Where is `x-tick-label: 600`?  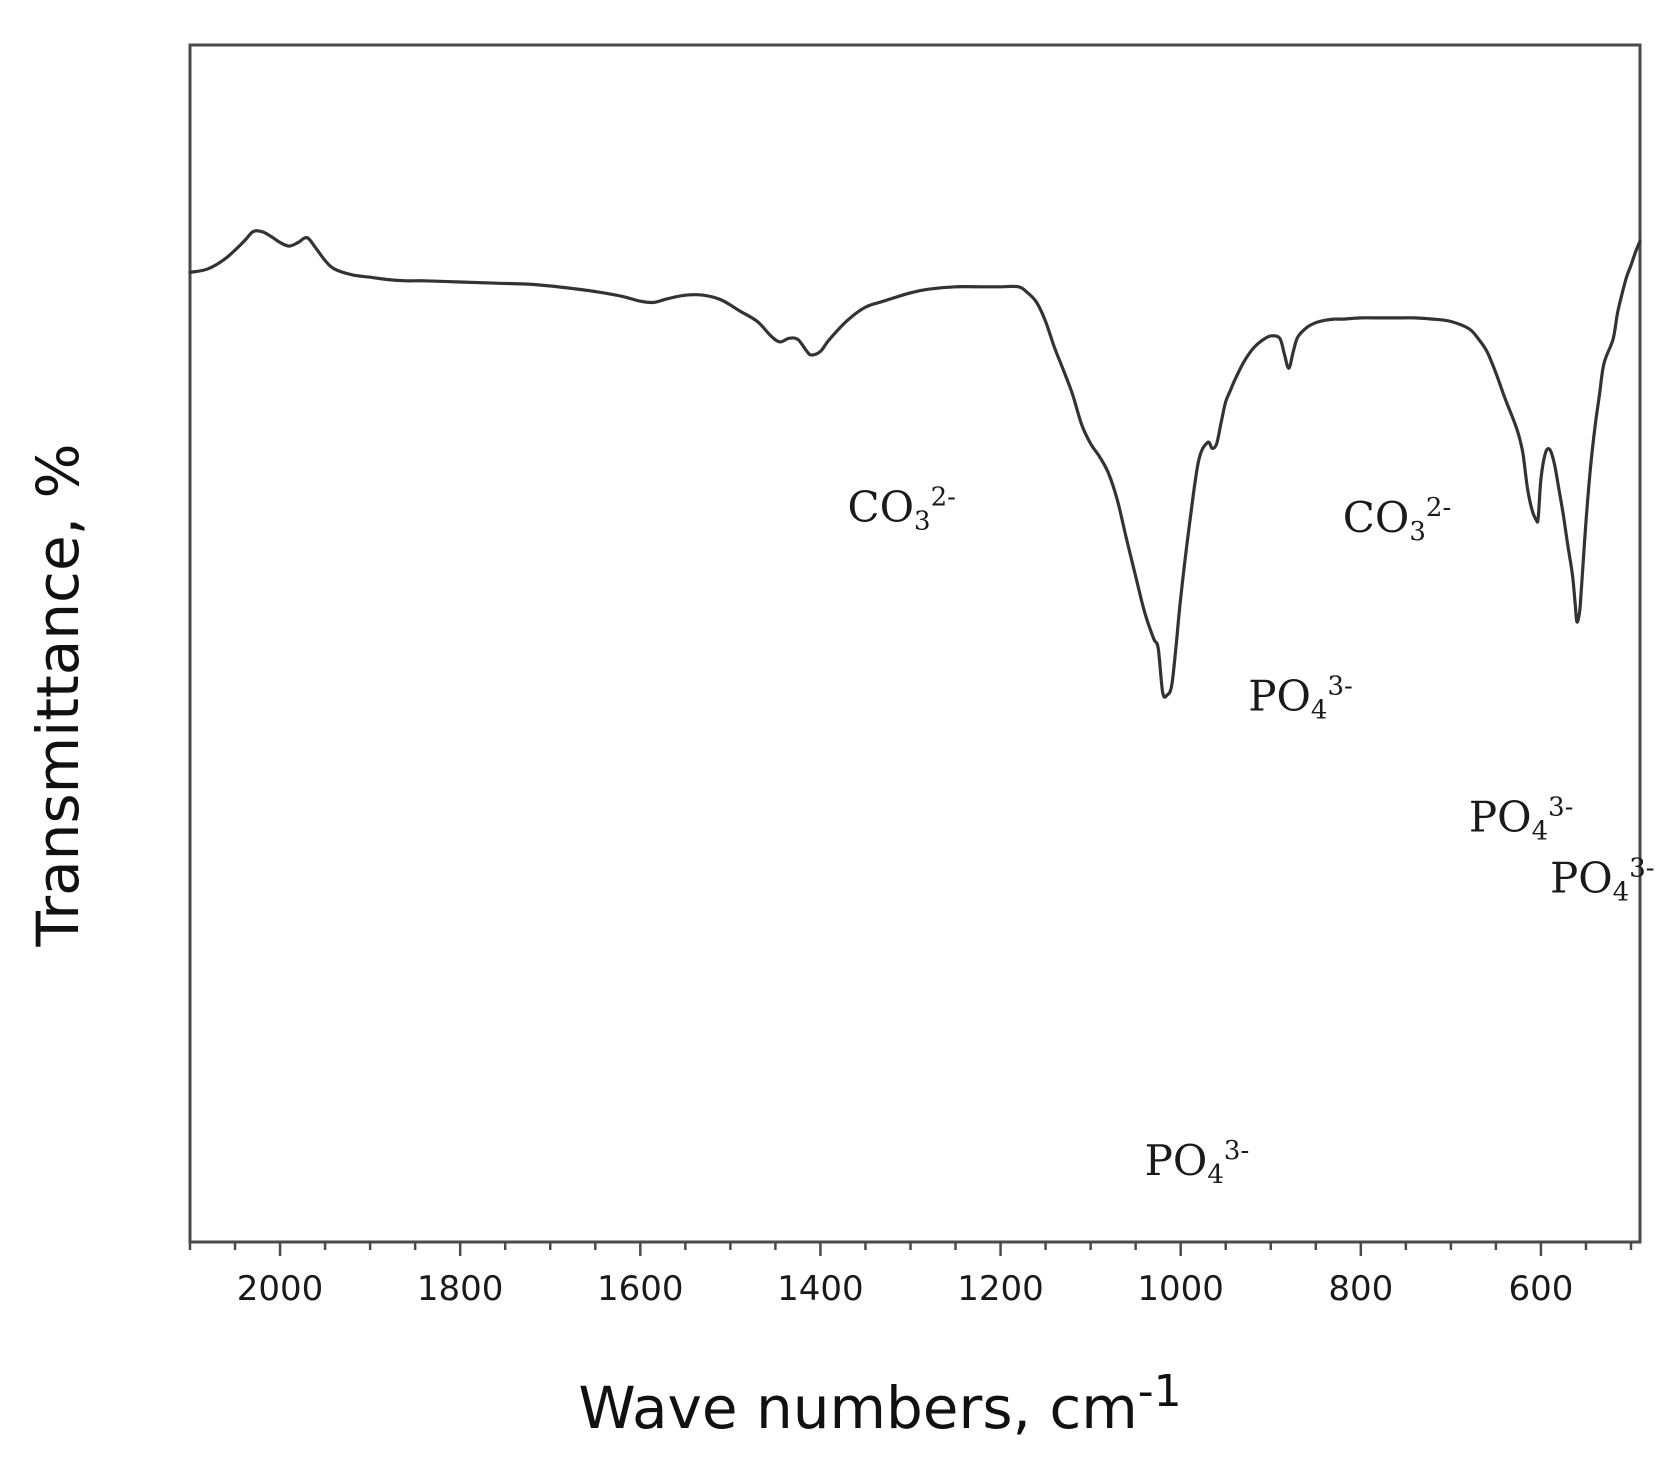 x-tick-label: 600 is located at coordinates (1540, 1289).